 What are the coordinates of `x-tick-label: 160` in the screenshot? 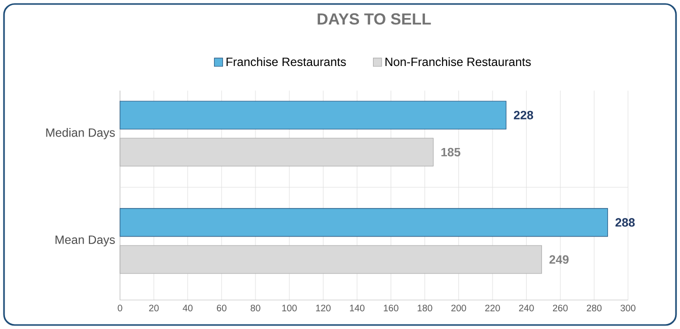 It's located at (391, 308).